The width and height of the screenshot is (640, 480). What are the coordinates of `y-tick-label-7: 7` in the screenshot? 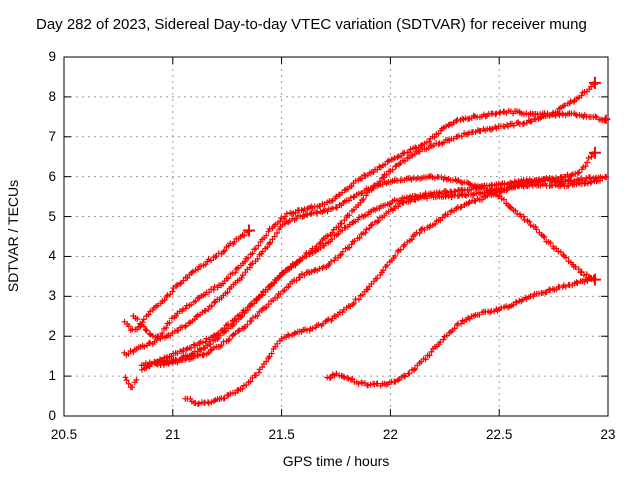 It's located at (52, 136).